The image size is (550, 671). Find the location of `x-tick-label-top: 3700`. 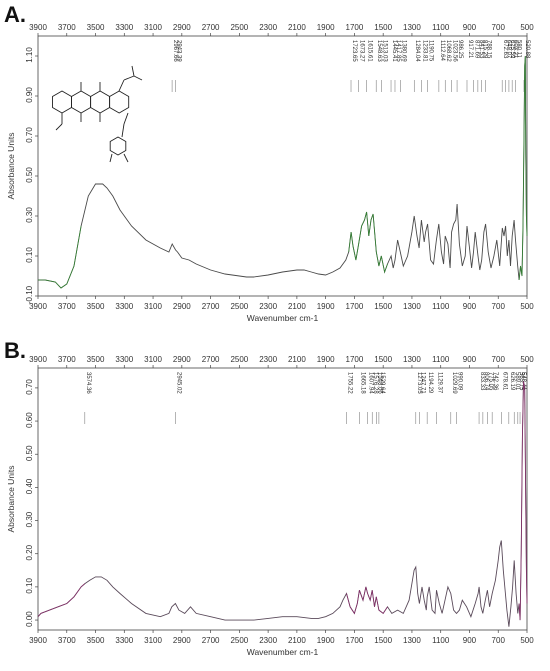

x-tick-label-top: 3700 is located at coordinates (67, 359).